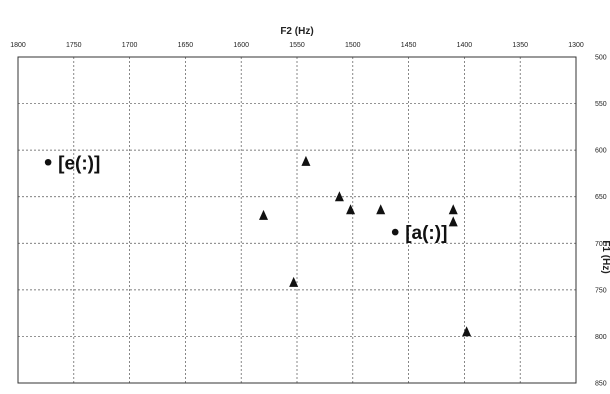 This screenshot has width=610, height=394. What do you see at coordinates (601, 290) in the screenshot?
I see `y-tick-label: 750` at bounding box center [601, 290].